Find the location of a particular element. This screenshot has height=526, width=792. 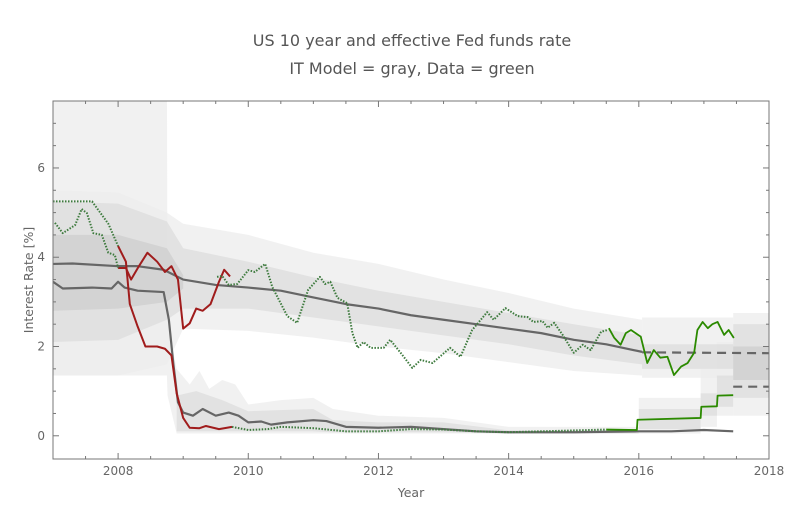

y-tick-label: 6 is located at coordinates (41, 168).